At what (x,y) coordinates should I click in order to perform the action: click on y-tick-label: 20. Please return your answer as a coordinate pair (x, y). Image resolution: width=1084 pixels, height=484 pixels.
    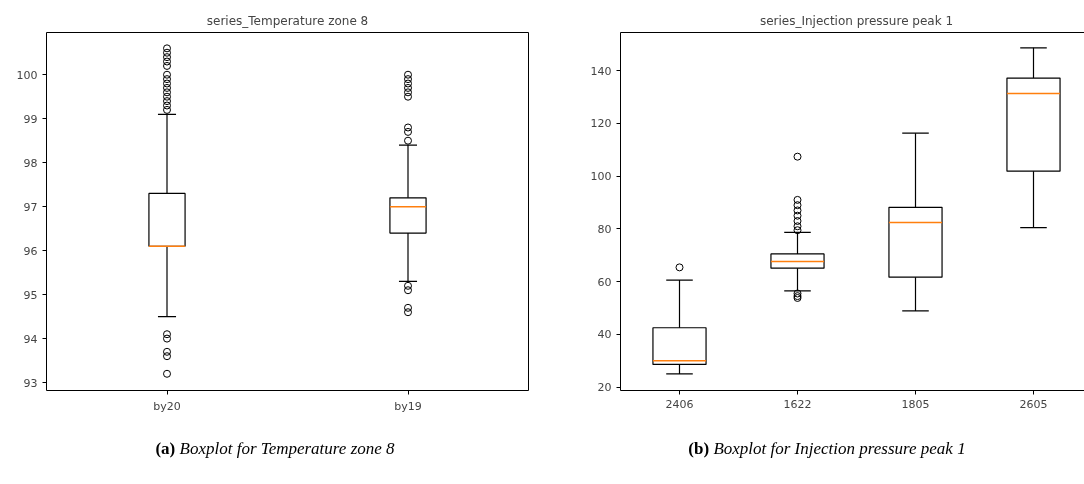
    Looking at the image, I should click on (604, 388).